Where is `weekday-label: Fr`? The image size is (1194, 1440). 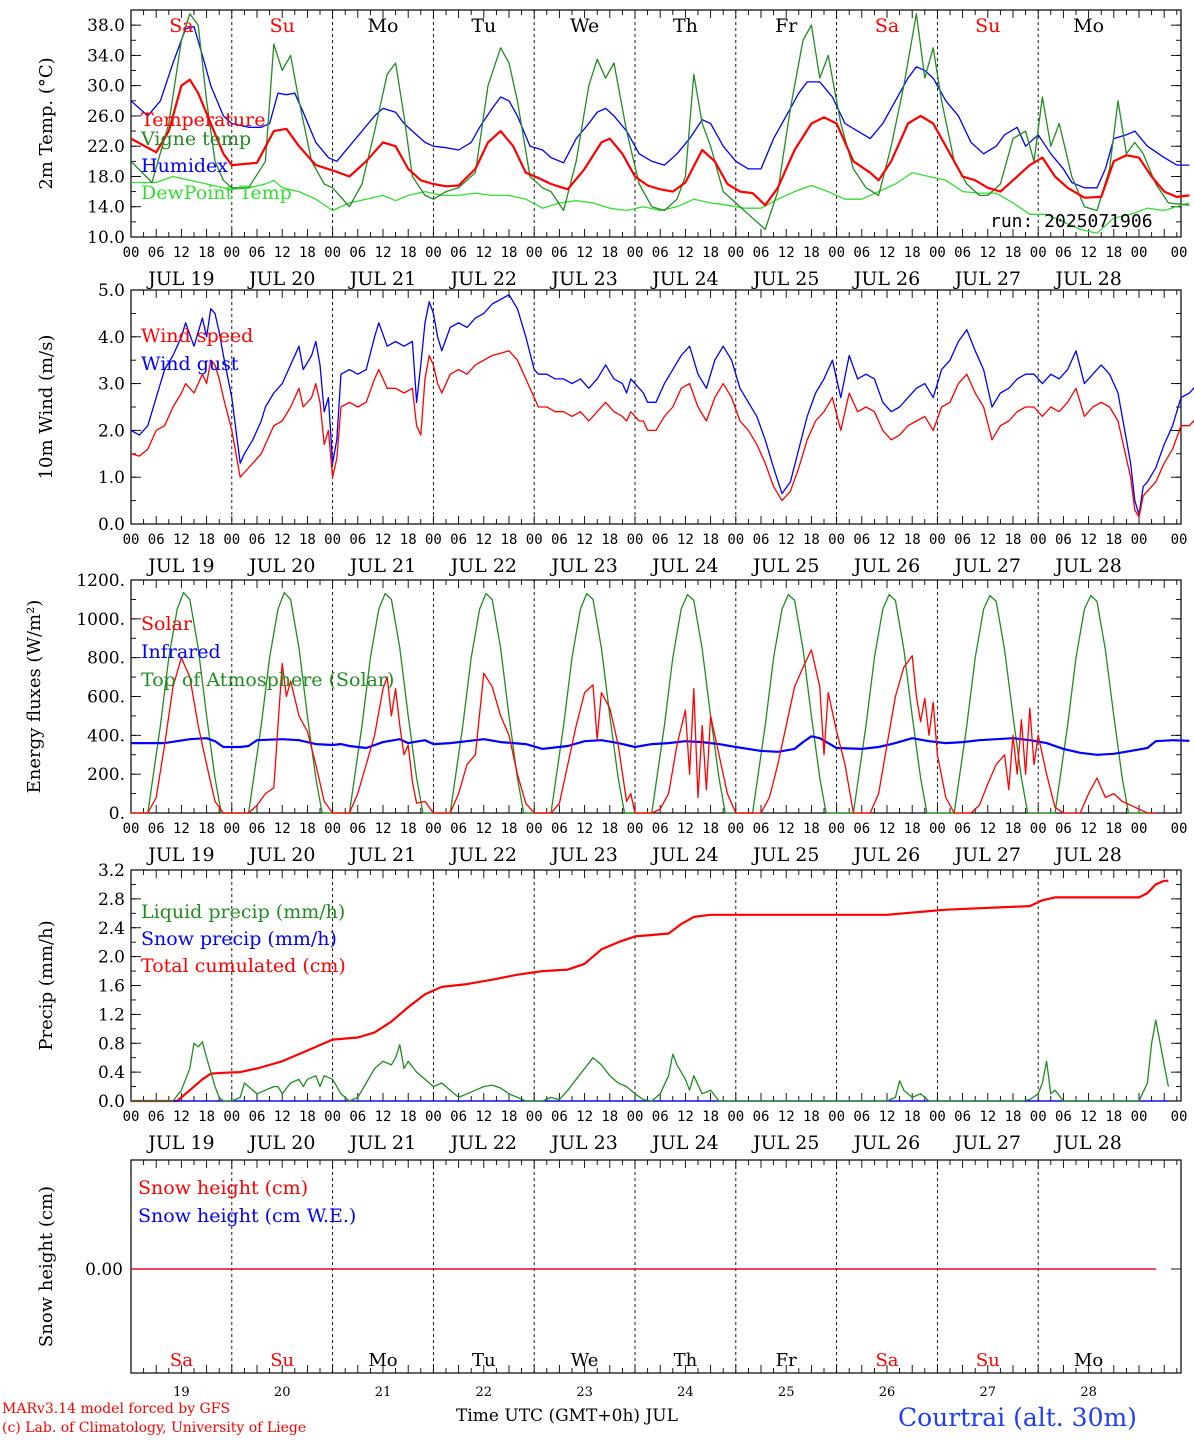
weekday-label: Fr is located at coordinates (786, 1360).